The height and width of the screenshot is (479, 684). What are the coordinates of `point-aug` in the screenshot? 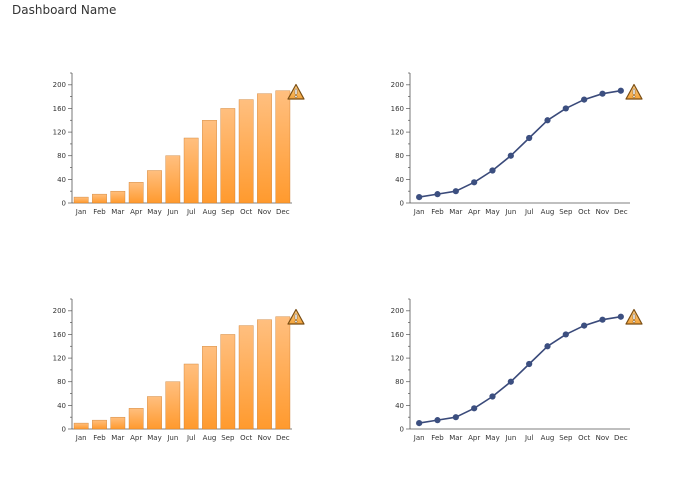 It's located at (547, 346).